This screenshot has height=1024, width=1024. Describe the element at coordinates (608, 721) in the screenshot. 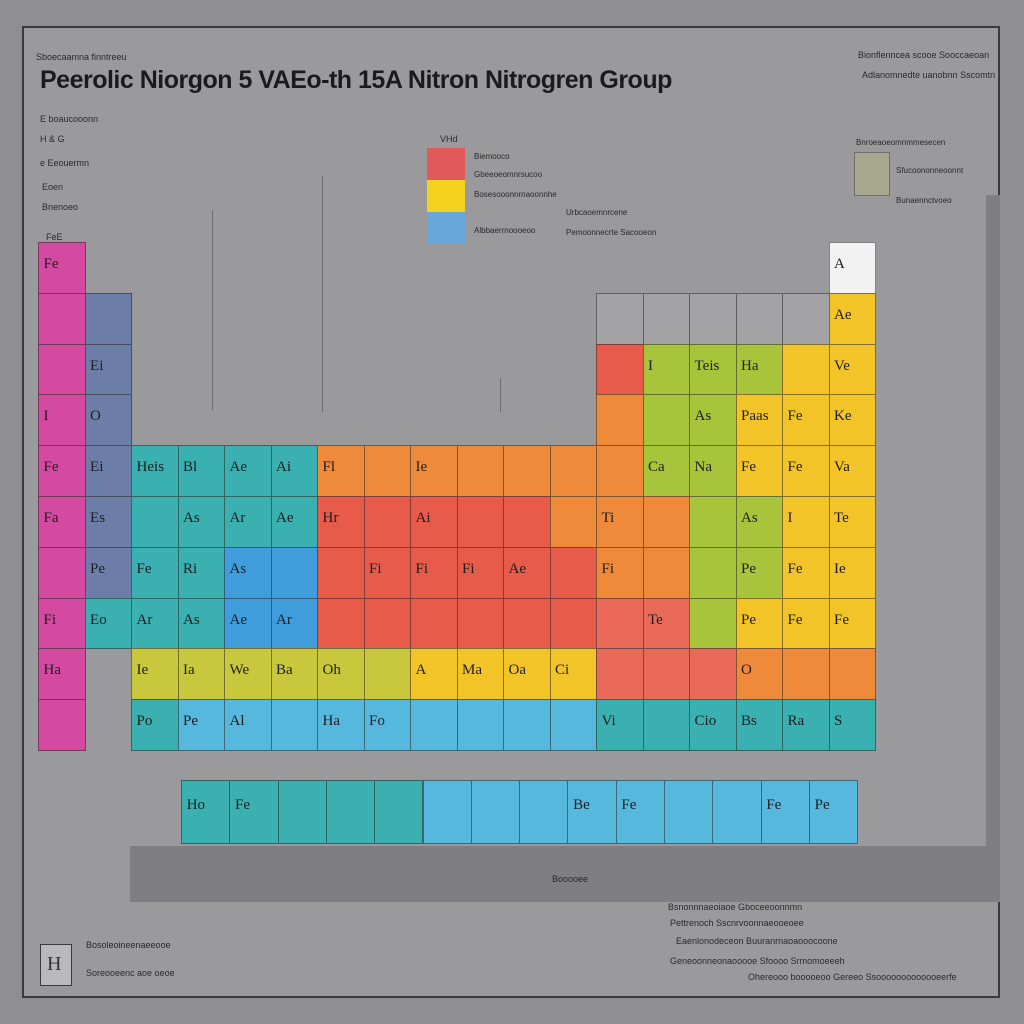

I see `cell-symbol: Vi` at that location.